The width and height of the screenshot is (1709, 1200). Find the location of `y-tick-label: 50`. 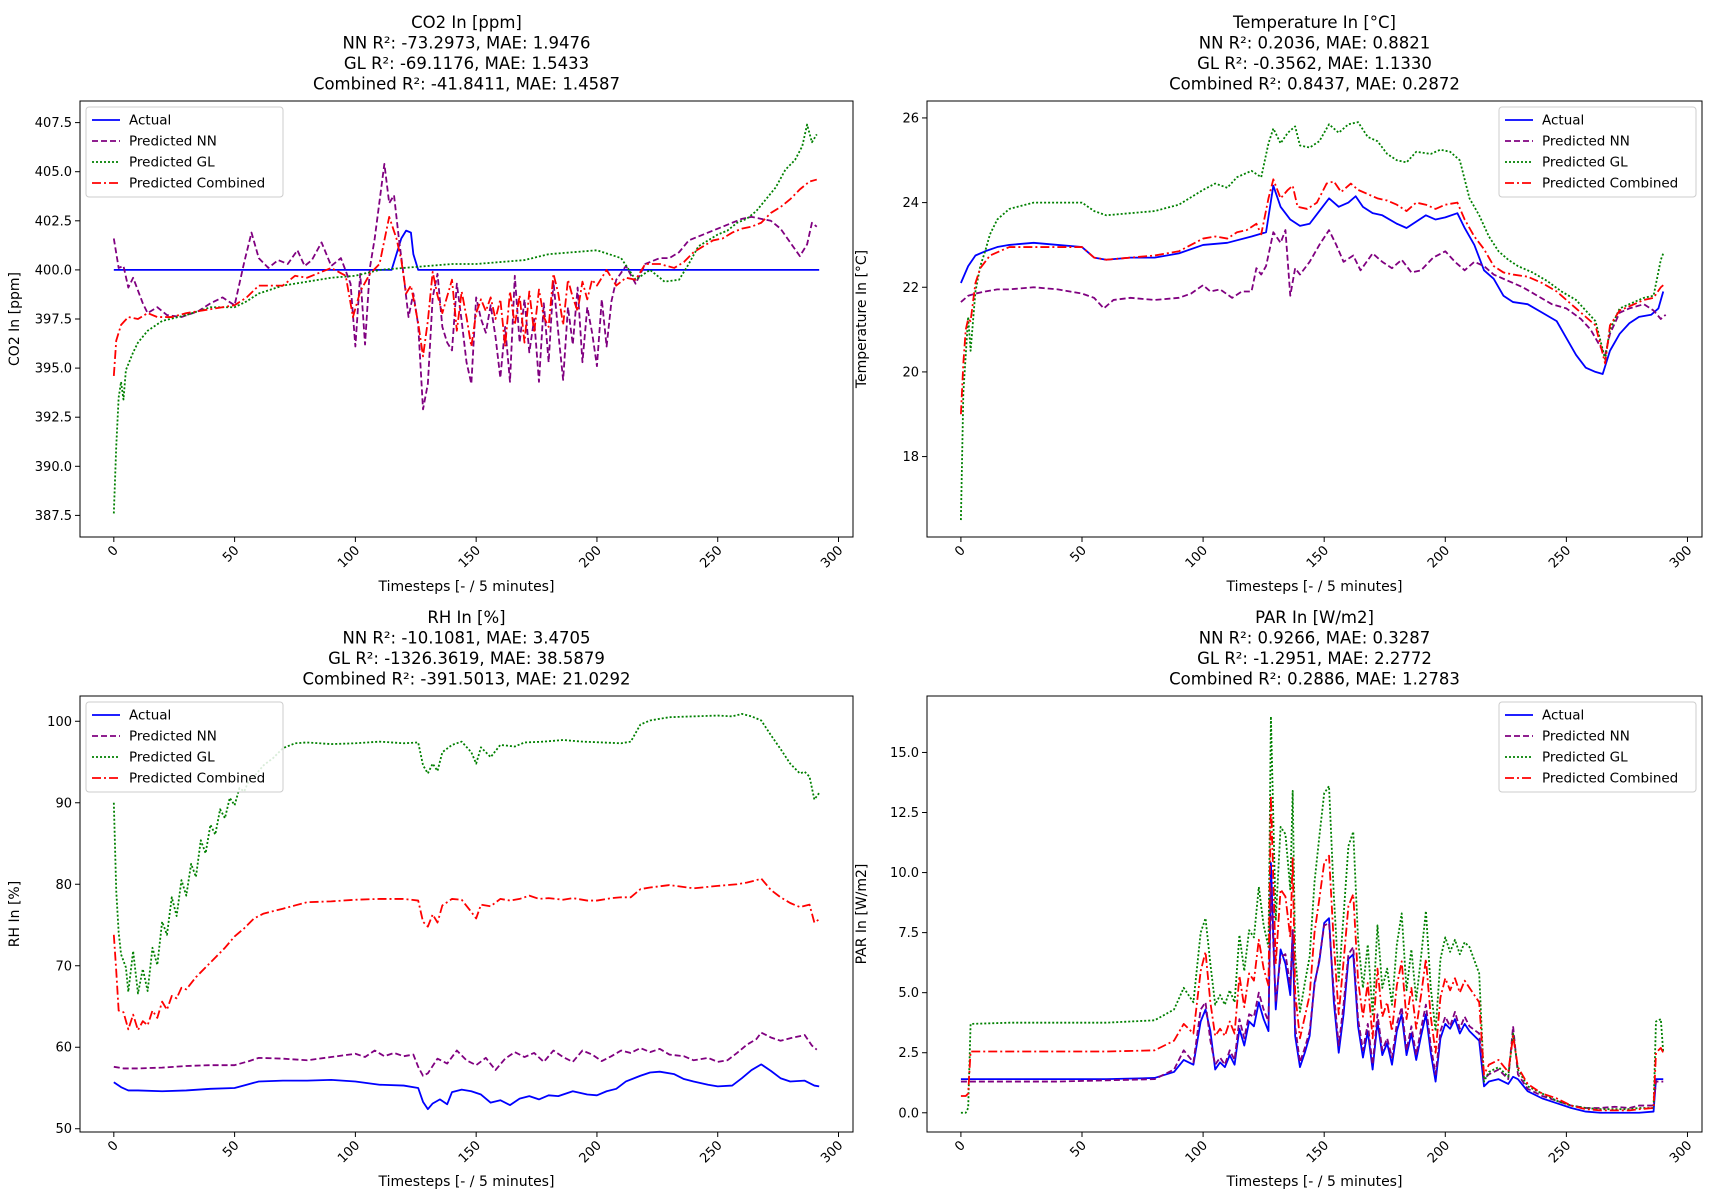

y-tick-label: 50 is located at coordinates (63, 1129).